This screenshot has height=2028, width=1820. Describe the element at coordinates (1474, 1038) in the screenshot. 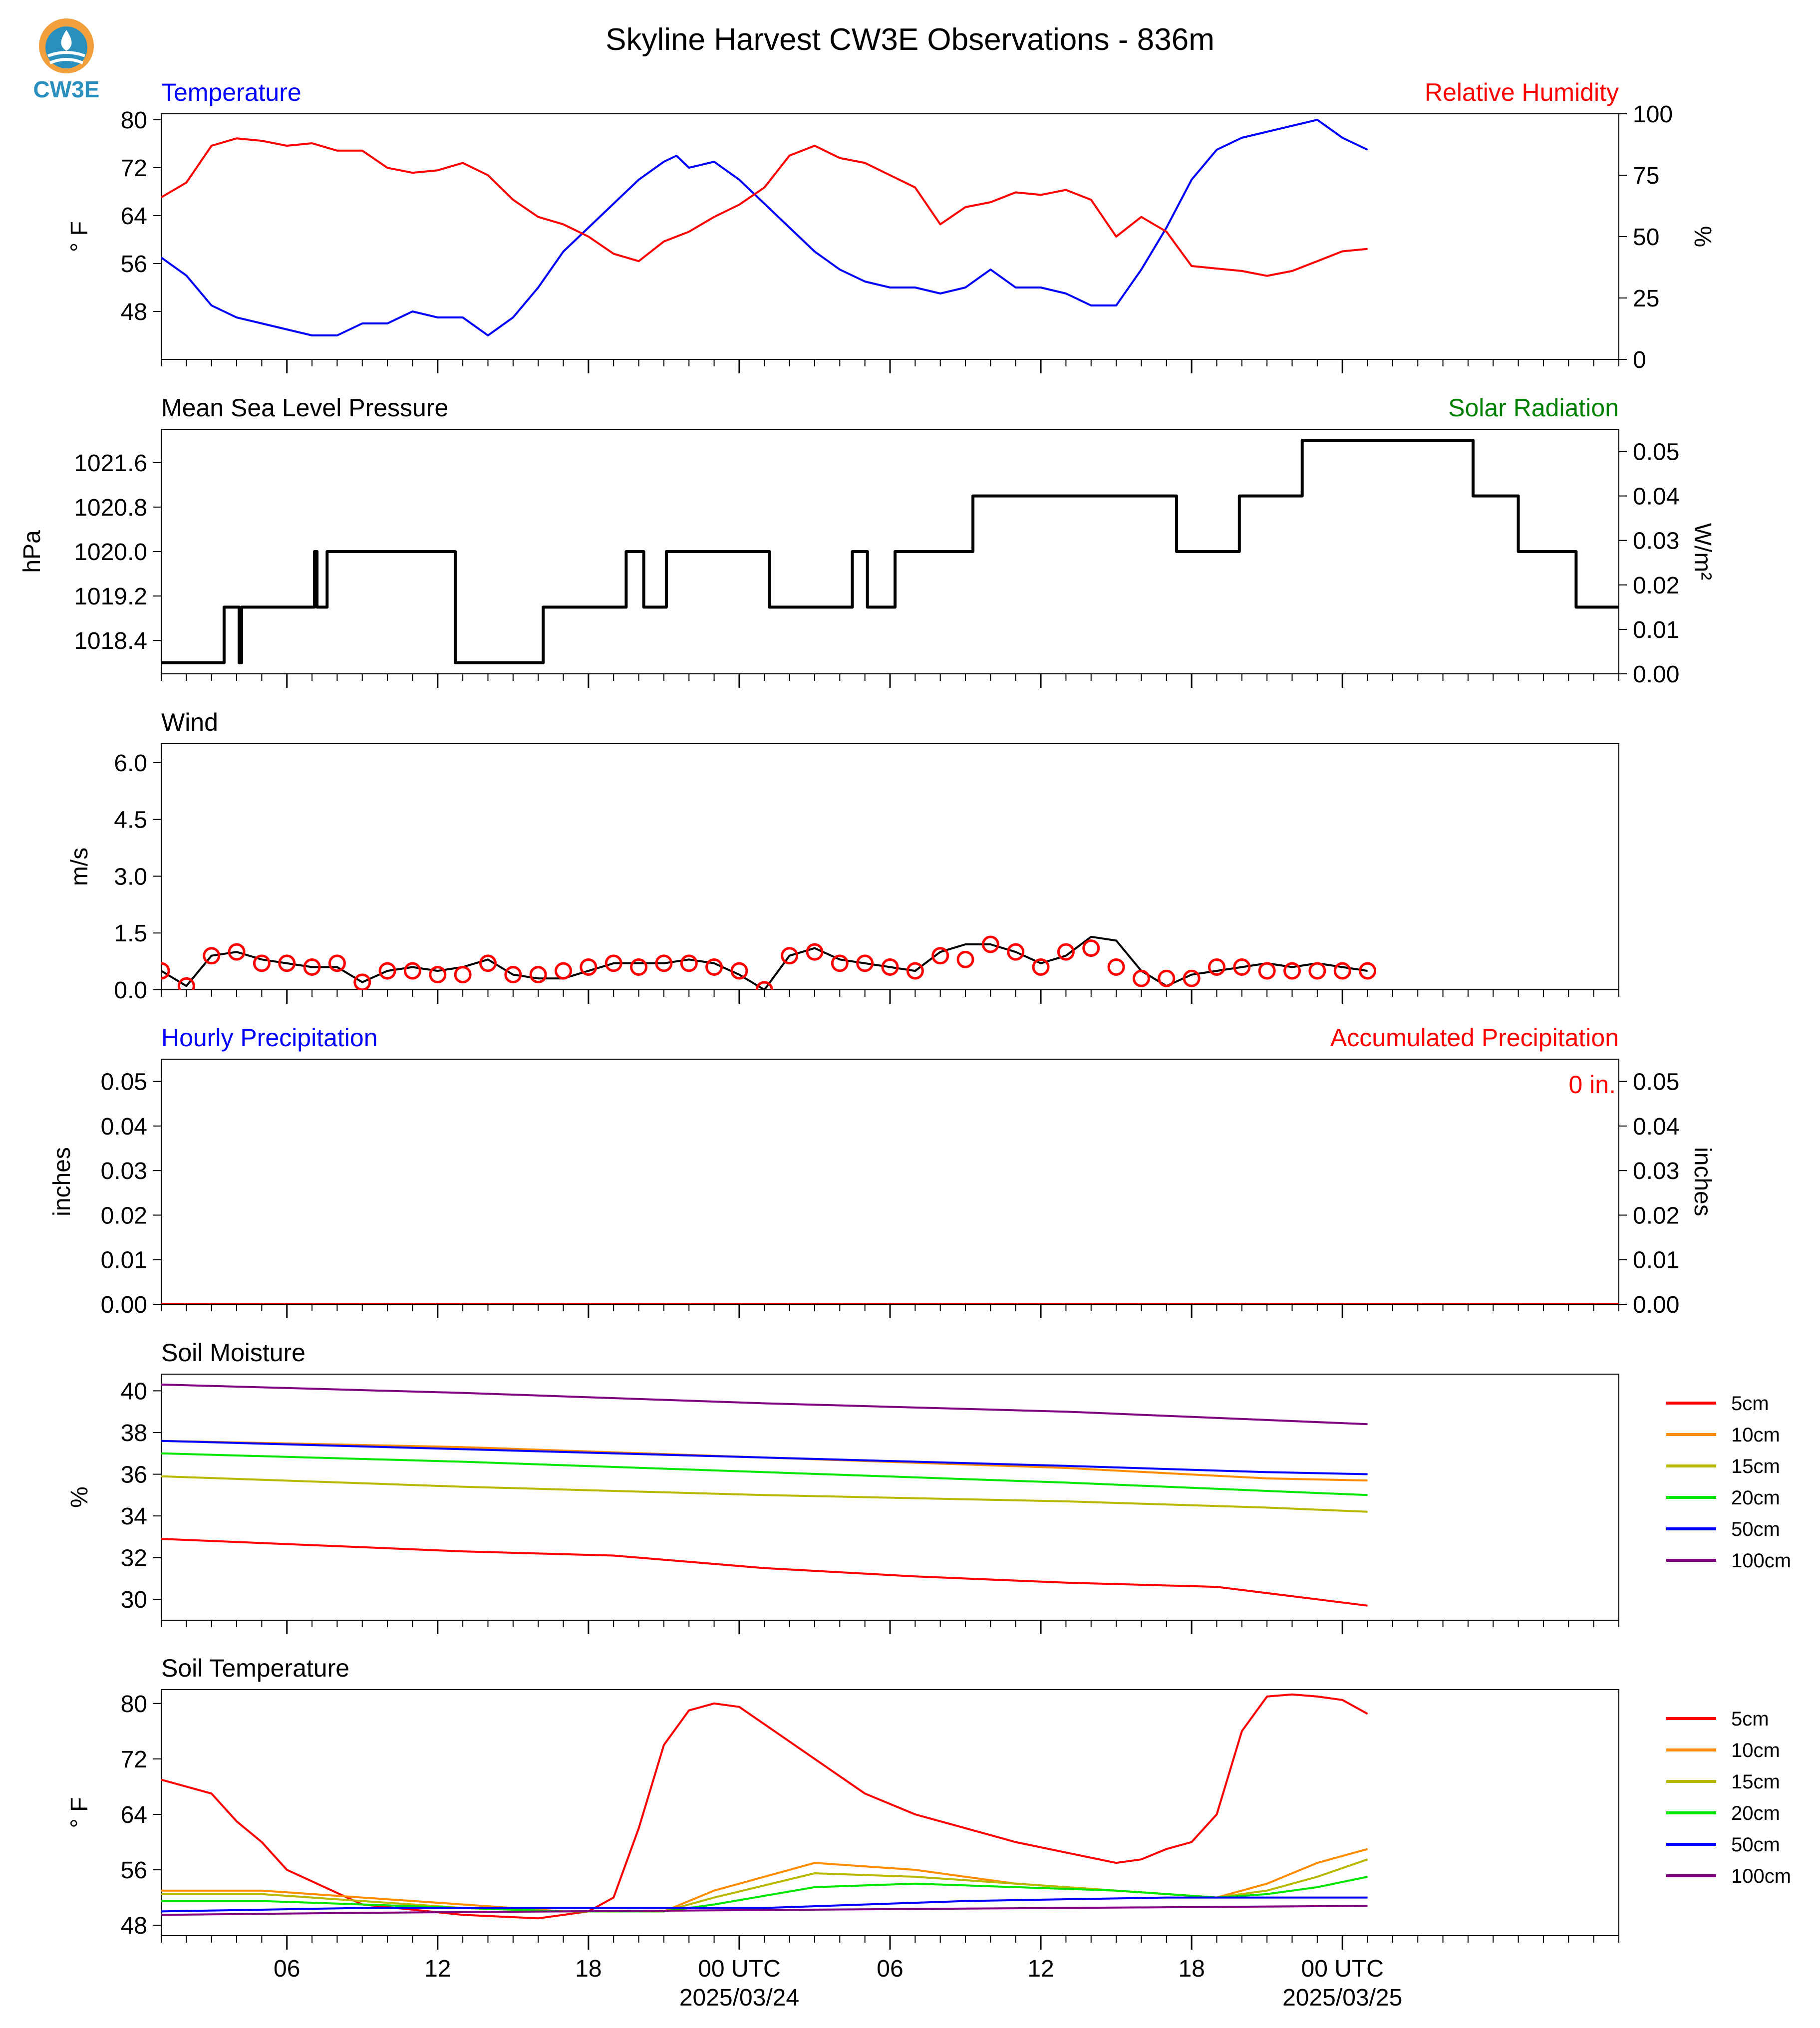

I see `panel-title-right: Accumulated Precipitation` at that location.